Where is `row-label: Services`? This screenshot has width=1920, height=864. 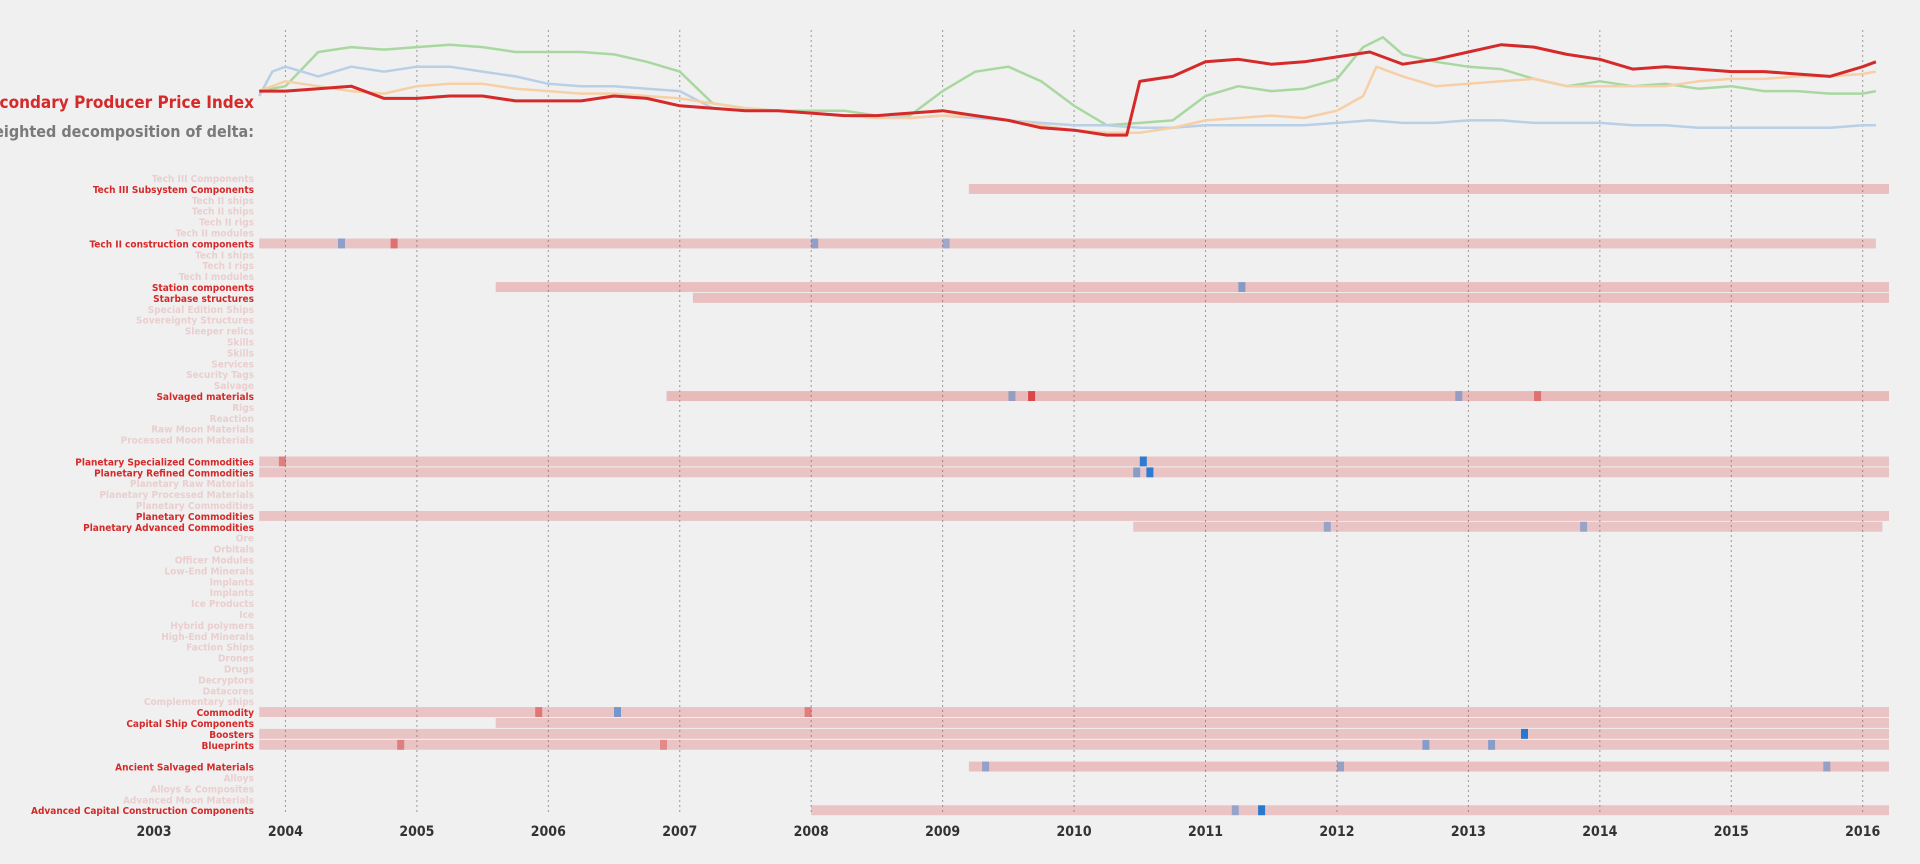 row-label: Services is located at coordinates (232, 364).